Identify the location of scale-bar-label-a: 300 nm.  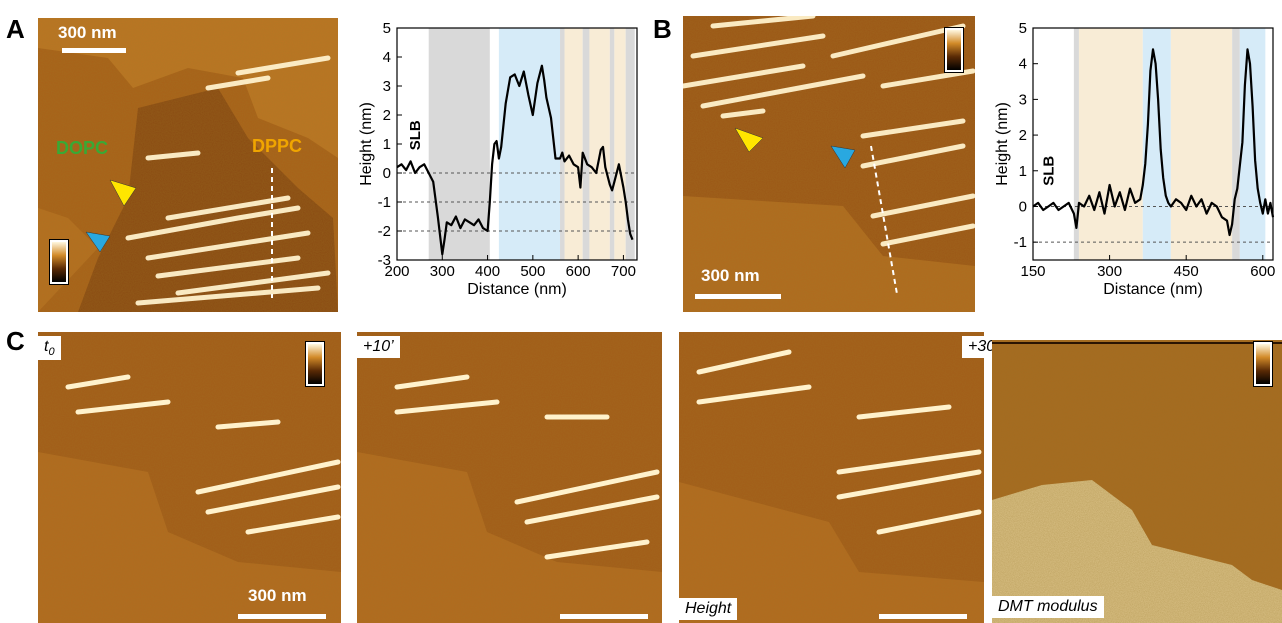
(87, 32).